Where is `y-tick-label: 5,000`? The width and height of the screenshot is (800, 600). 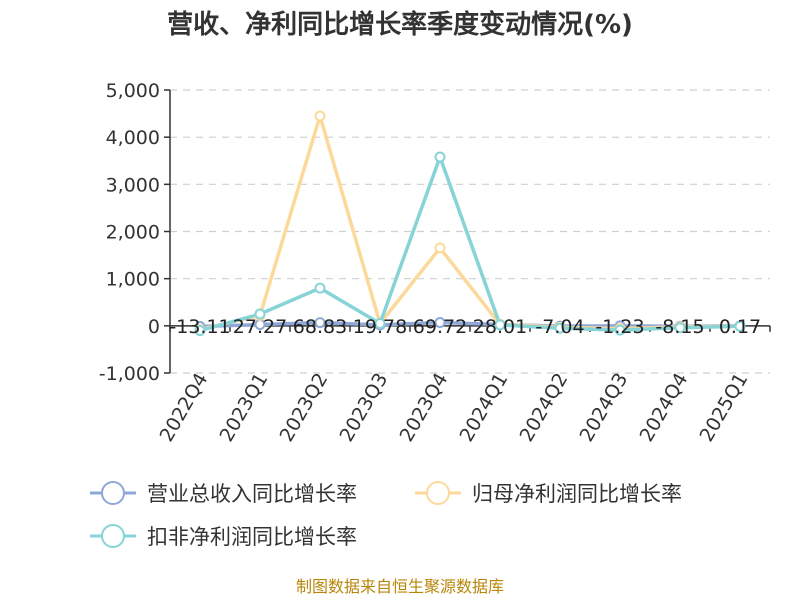 y-tick-label: 5,000 is located at coordinates (133, 91).